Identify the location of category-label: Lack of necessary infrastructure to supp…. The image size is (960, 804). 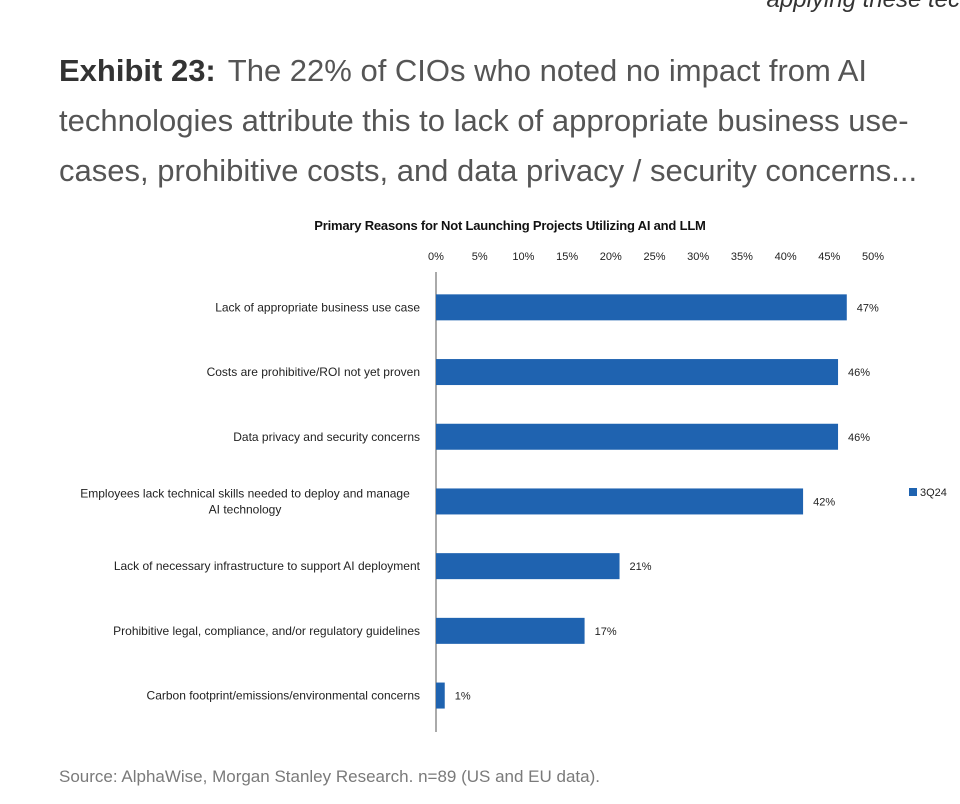
(267, 566).